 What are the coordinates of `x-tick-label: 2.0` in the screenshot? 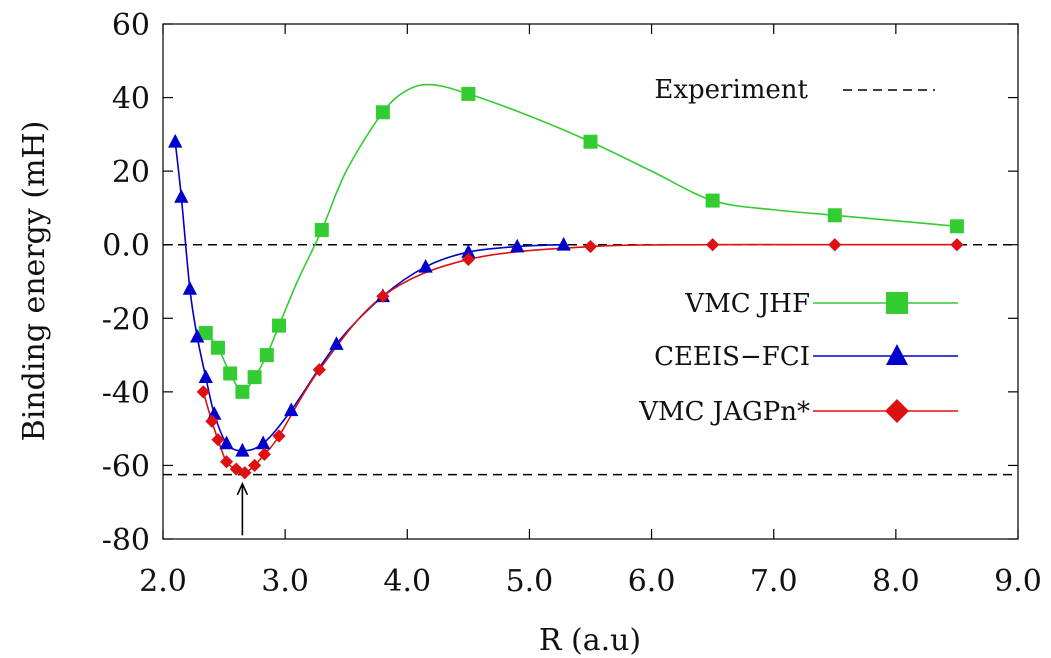 It's located at (163, 581).